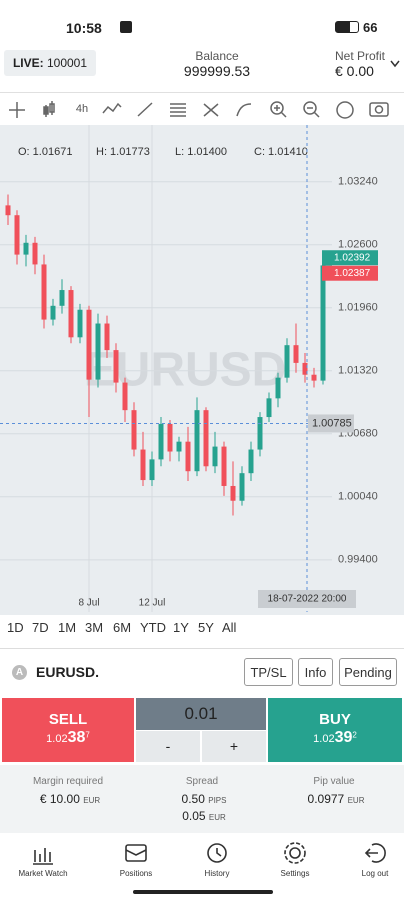 The image size is (404, 900). I want to click on ask-price: 1.02392, so click(352, 257).